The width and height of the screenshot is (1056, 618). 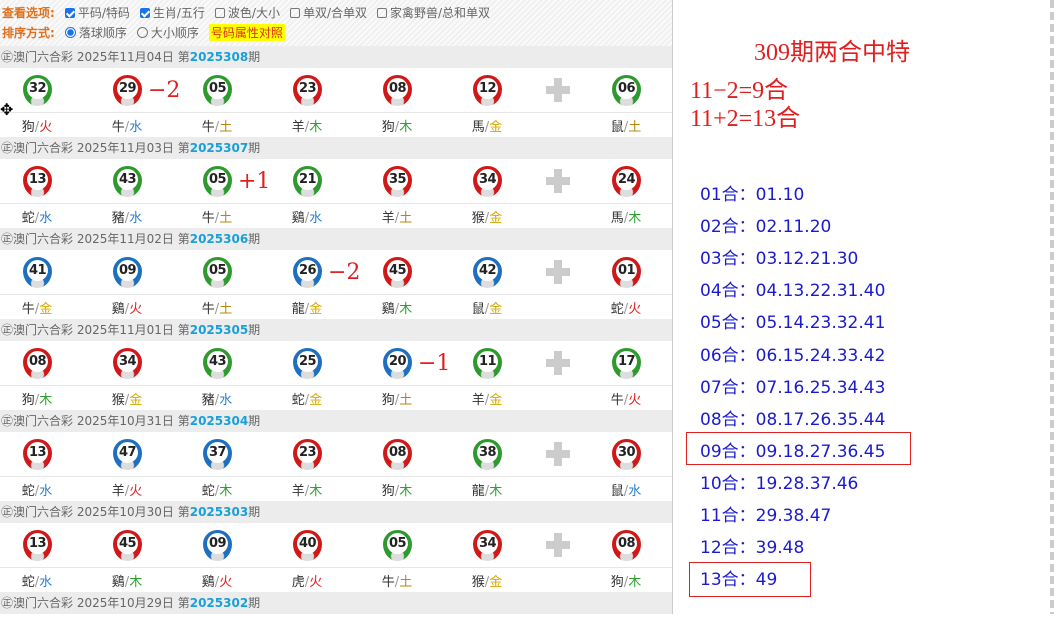 I want to click on ball-blue: 09, so click(x=127, y=272).